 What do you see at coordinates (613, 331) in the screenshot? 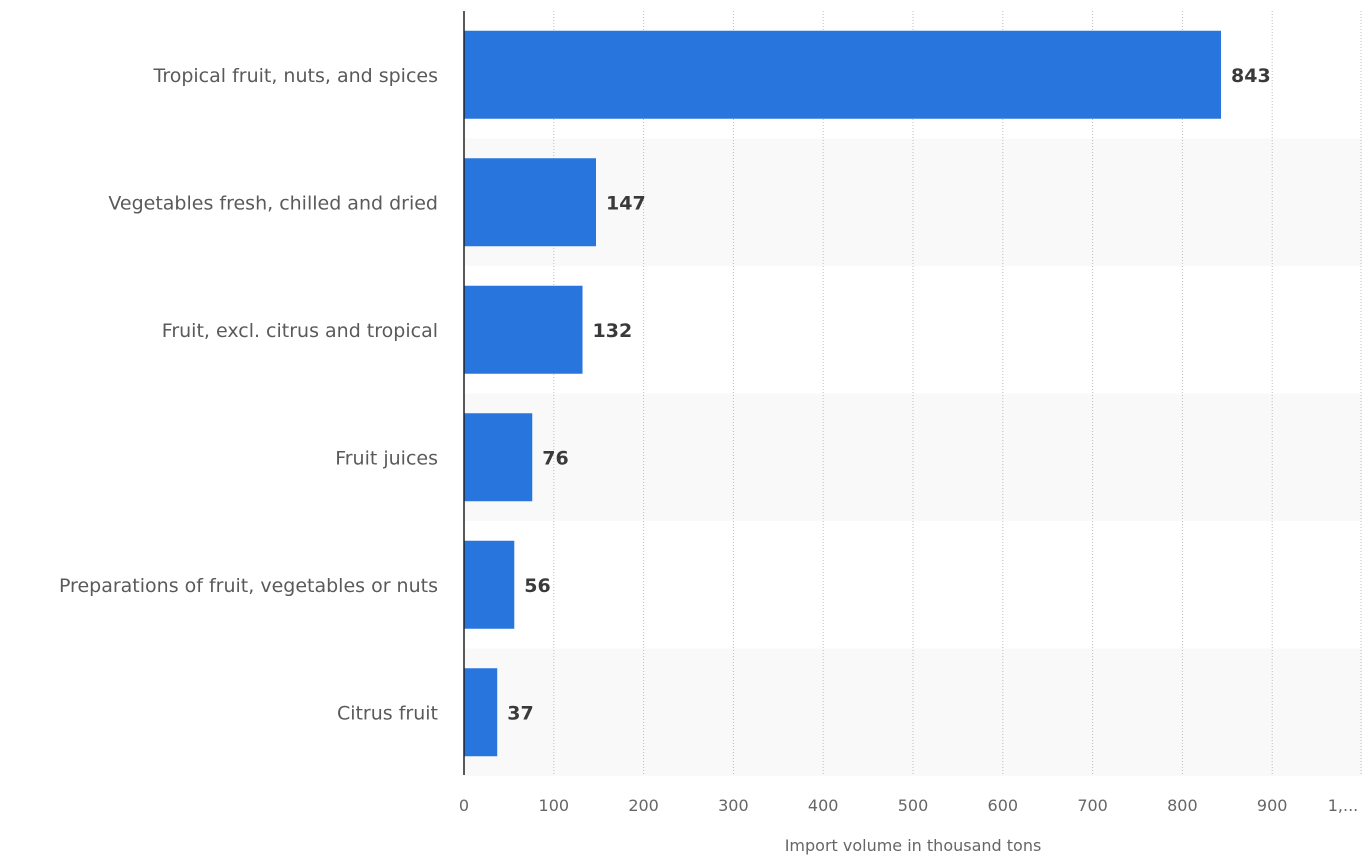
I see `data-label: 132` at bounding box center [613, 331].